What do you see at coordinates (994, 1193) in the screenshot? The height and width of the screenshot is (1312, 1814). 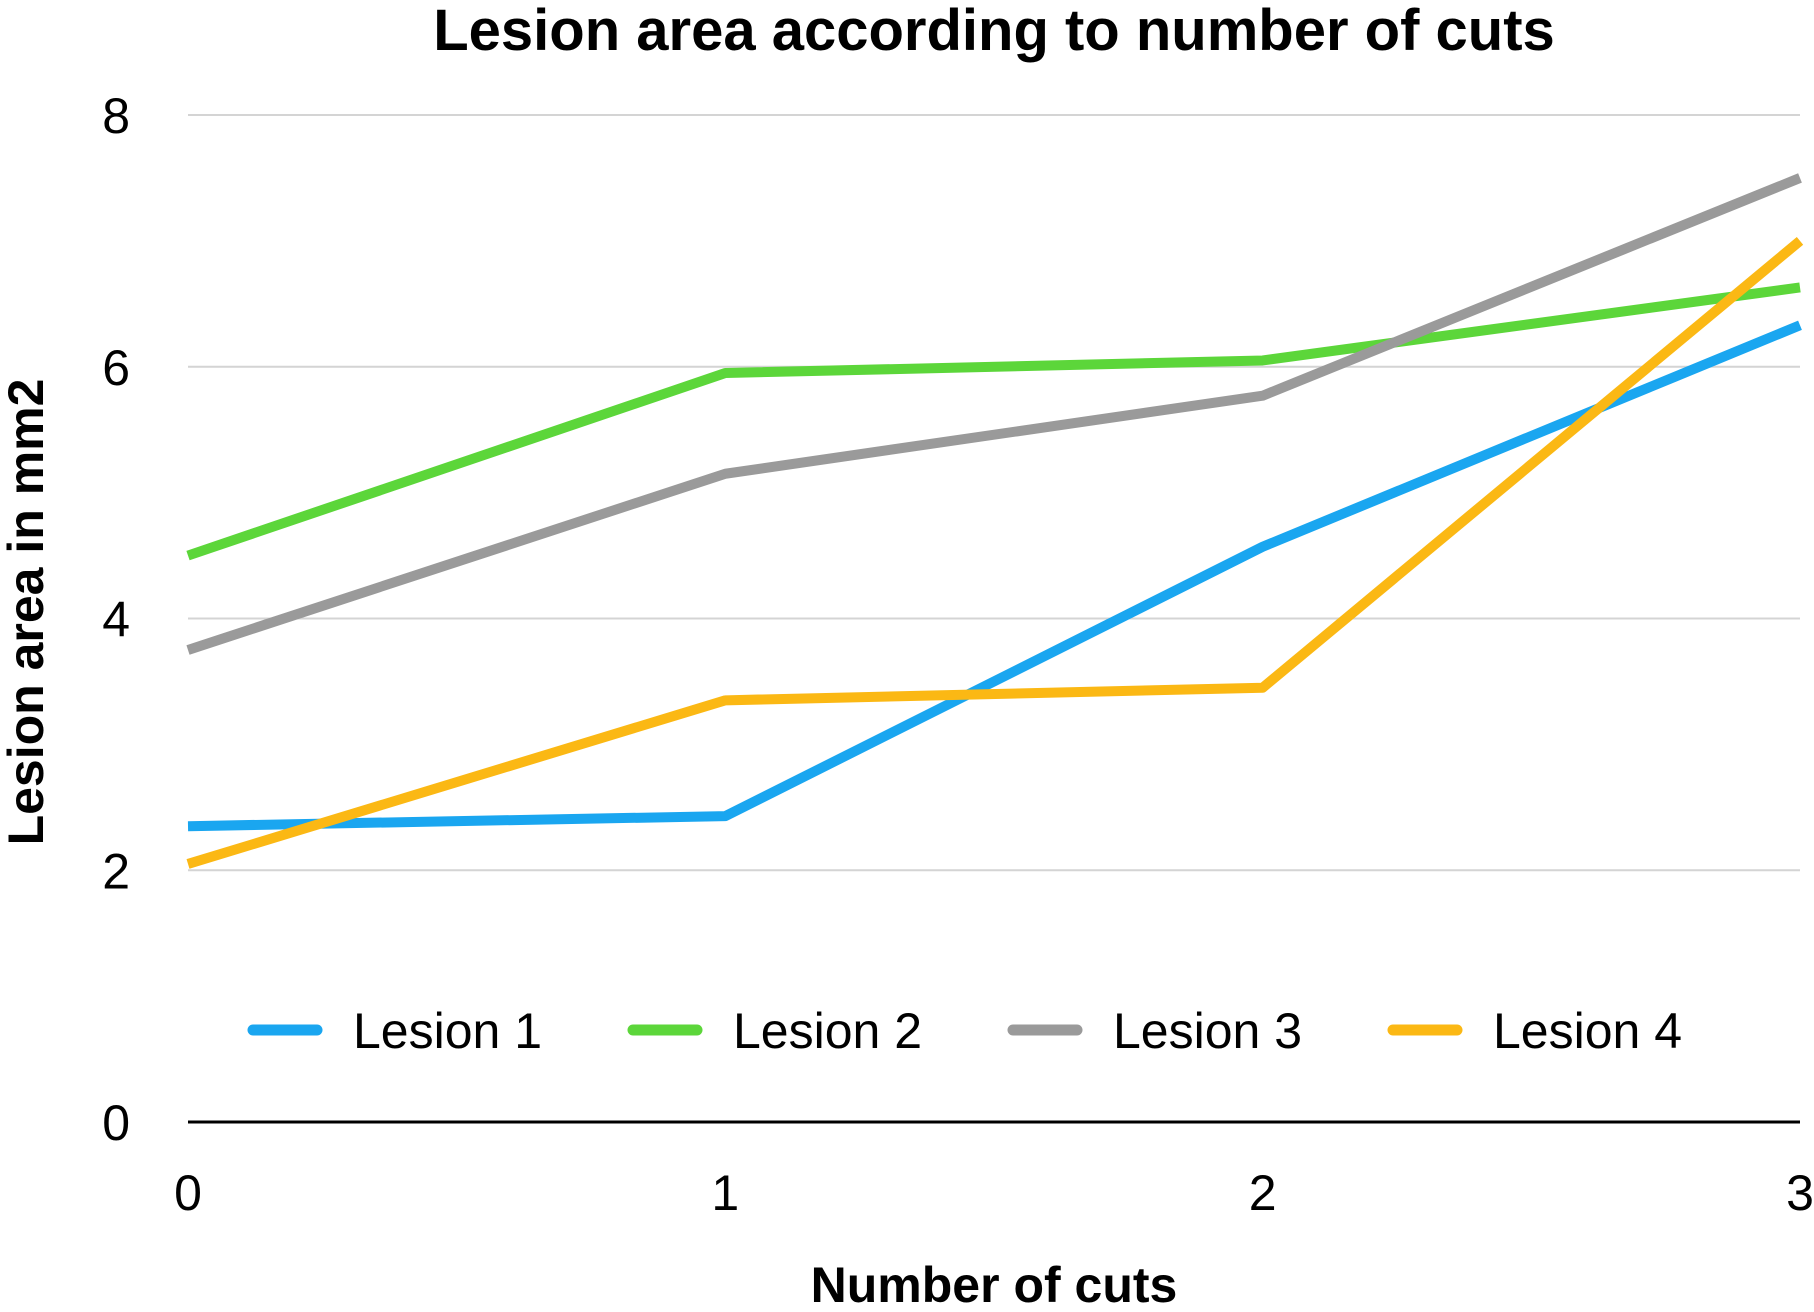 I see `x-tick-labels: 0 1 2 3` at bounding box center [994, 1193].